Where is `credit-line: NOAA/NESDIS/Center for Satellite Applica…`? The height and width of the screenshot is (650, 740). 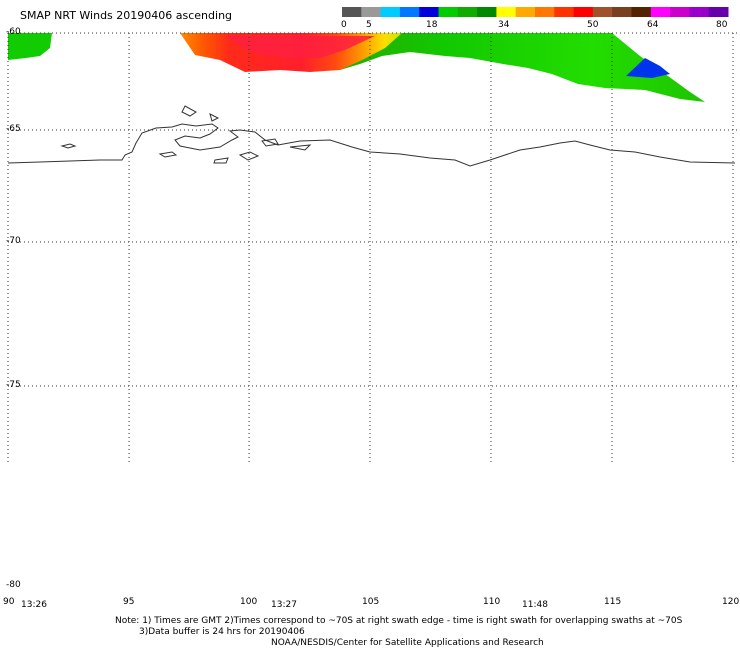
credit-line: NOAA/NESDIS/Center for Satellite Applica… is located at coordinates (407, 643).